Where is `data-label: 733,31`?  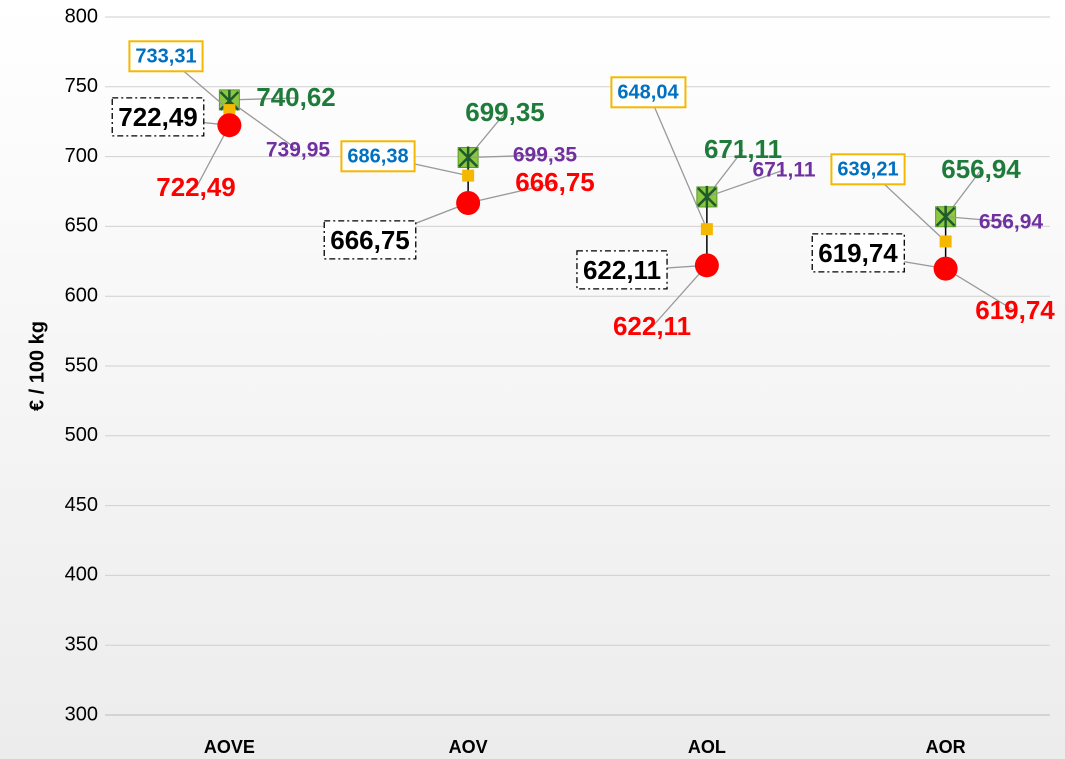 data-label: 733,31 is located at coordinates (165, 56).